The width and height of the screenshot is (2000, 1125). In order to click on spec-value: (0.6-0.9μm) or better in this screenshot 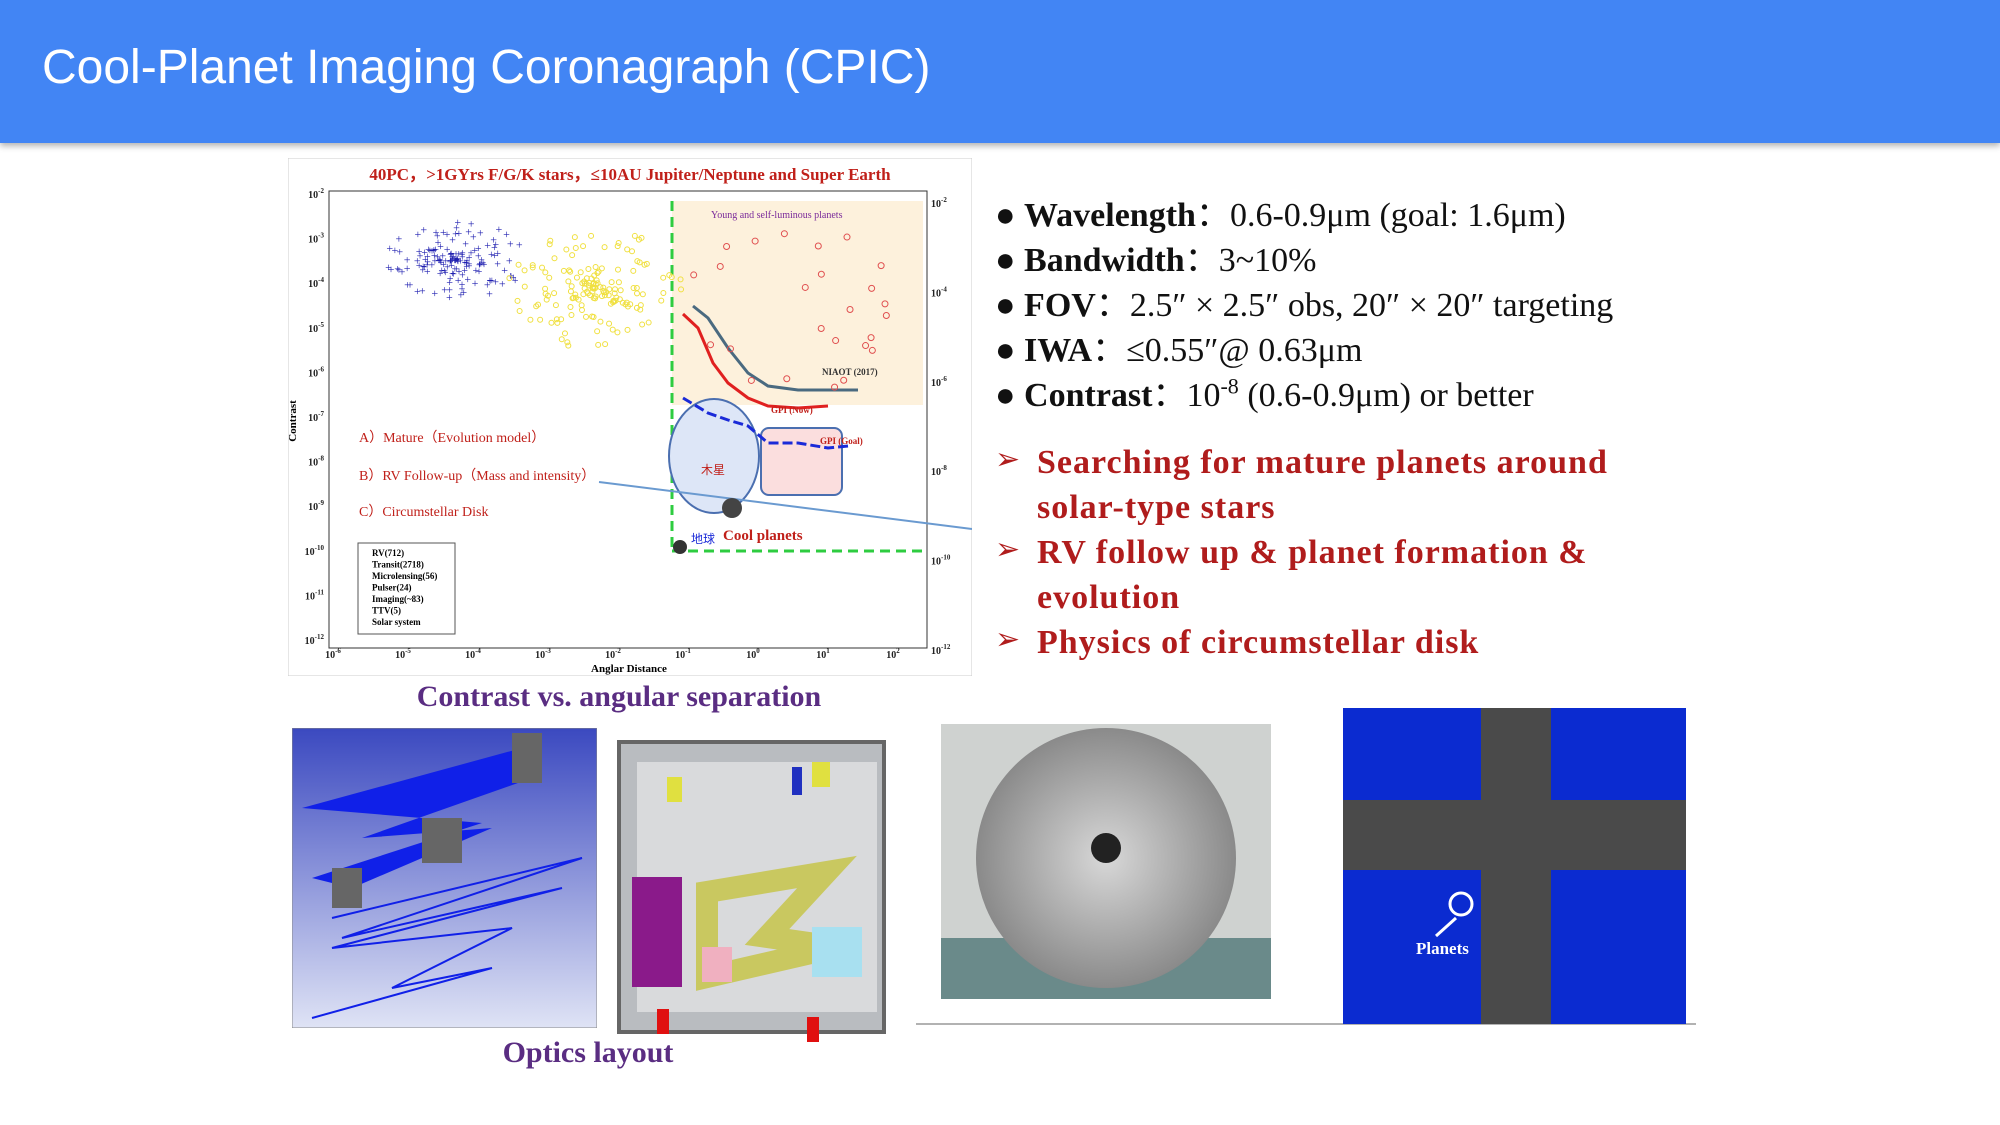, I will do `click(1386, 395)`.